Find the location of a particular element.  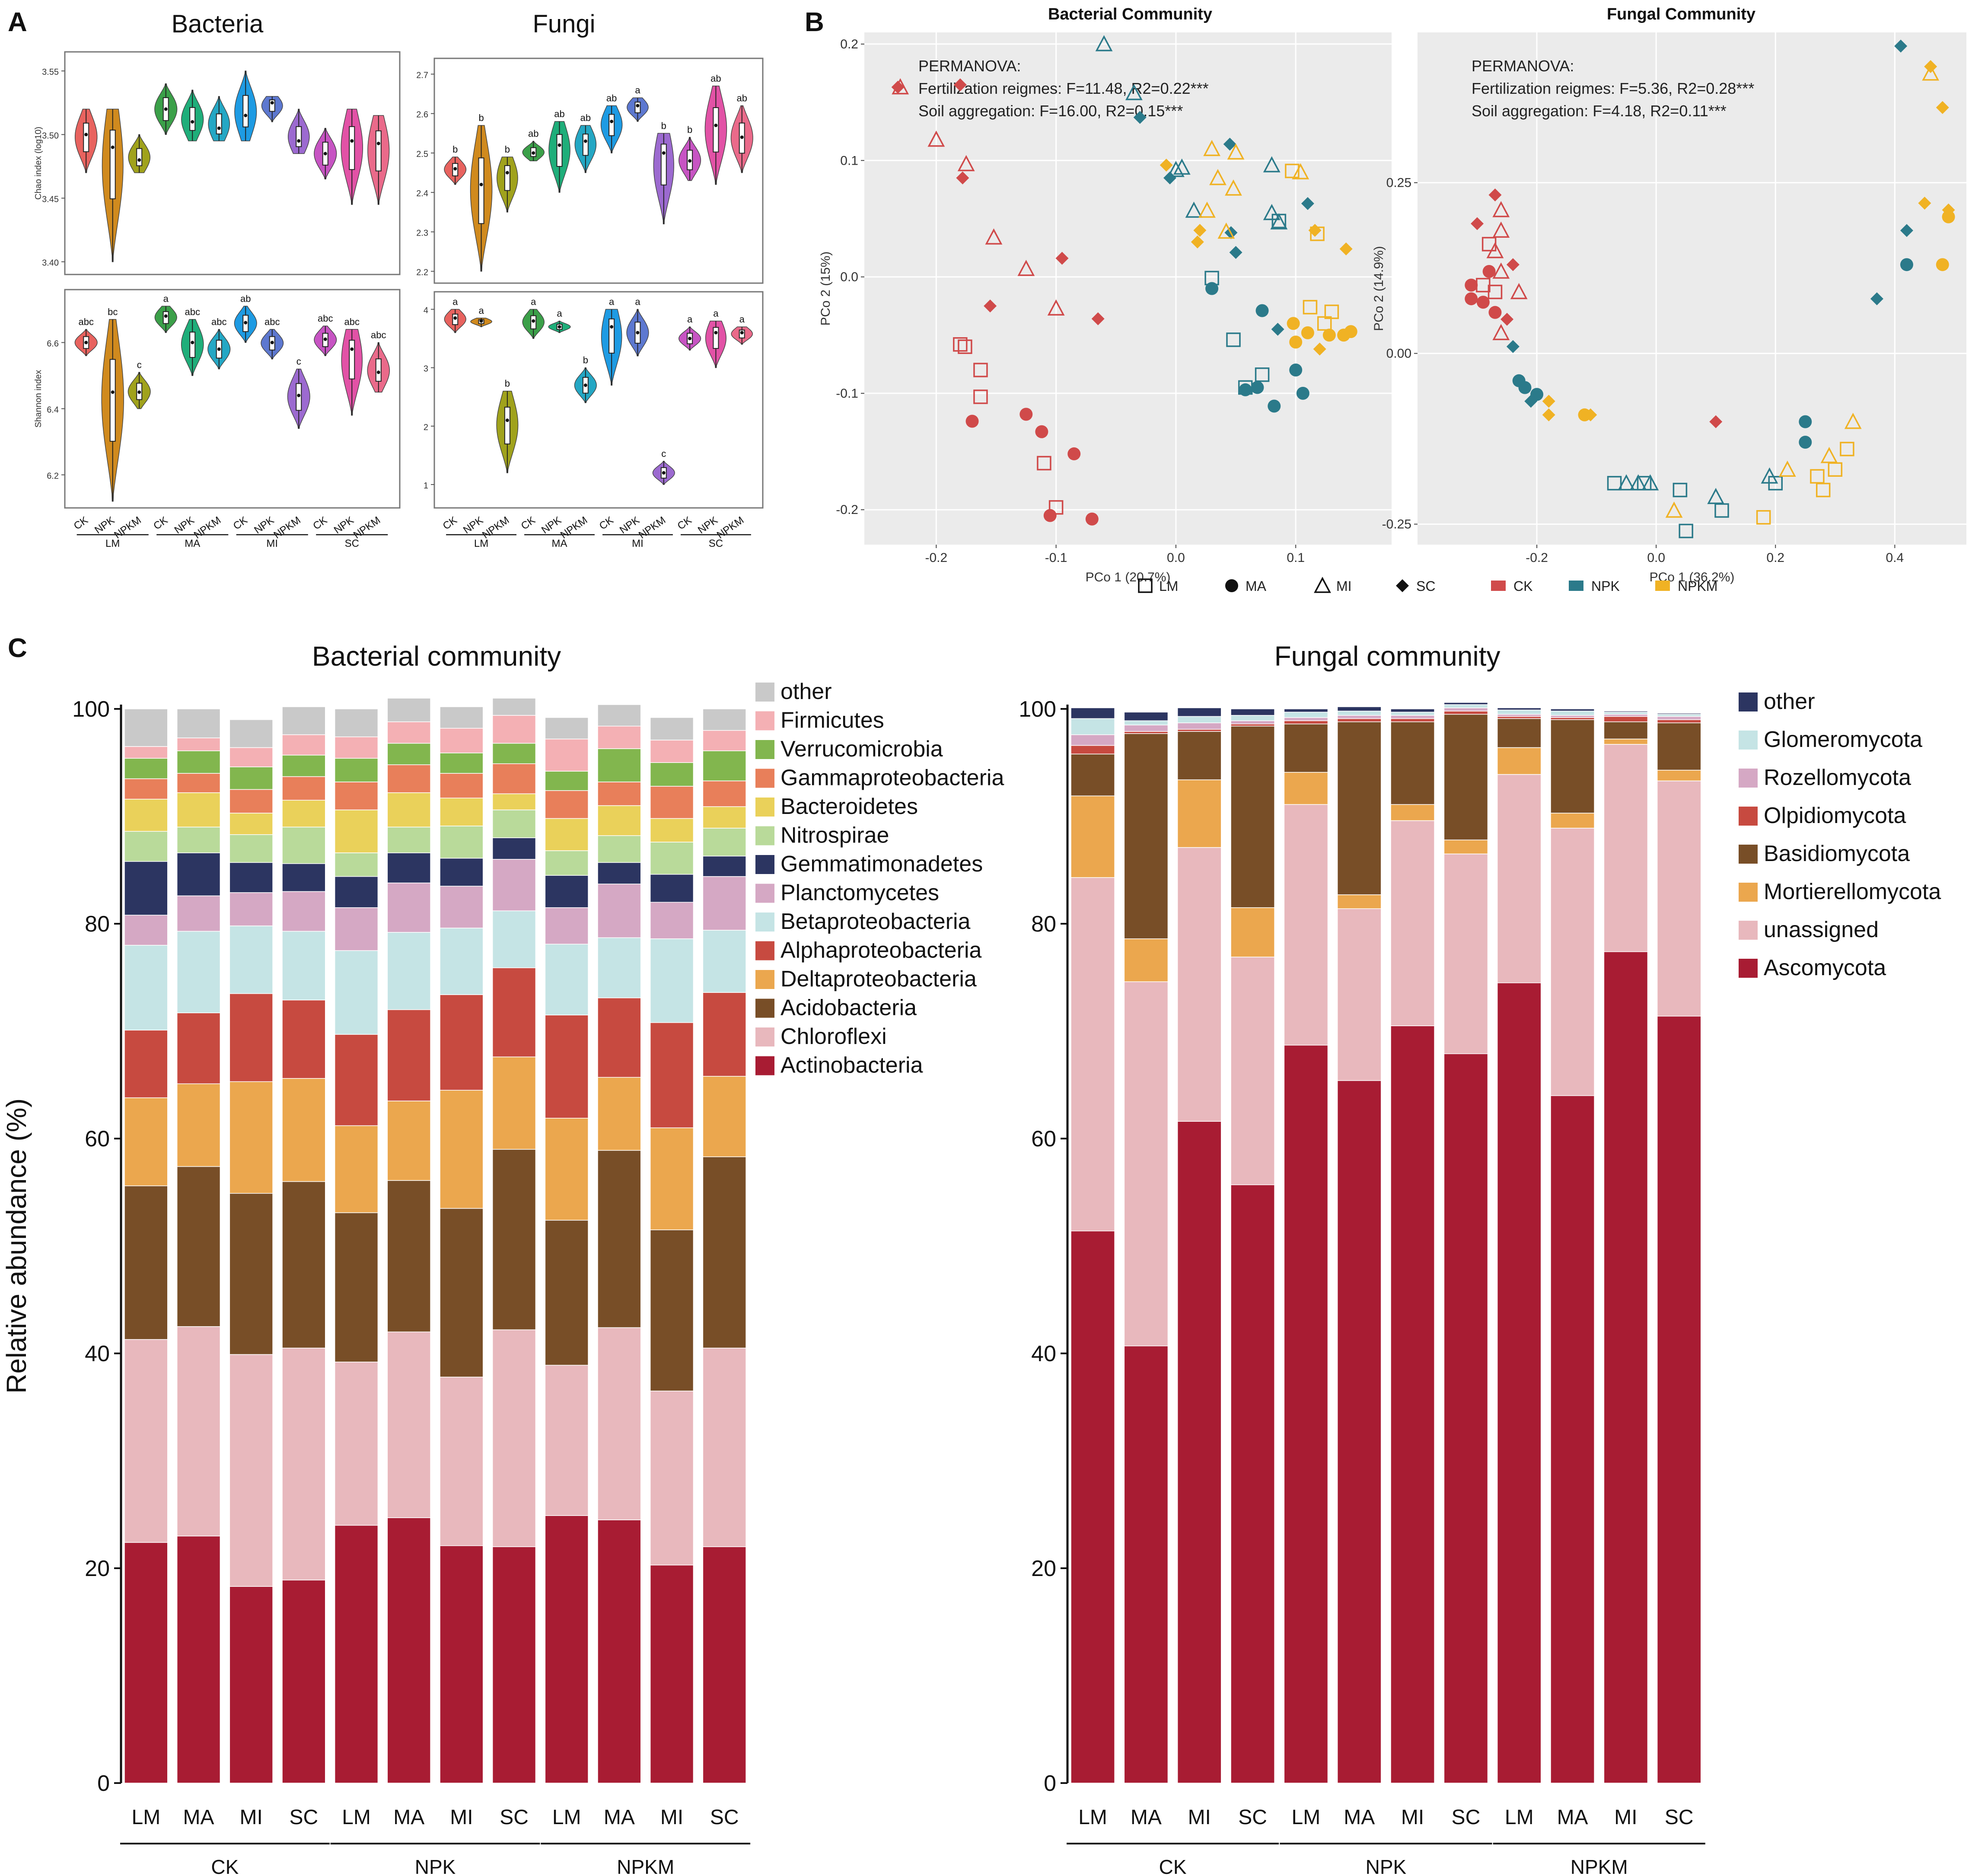

panel-label-a: A is located at coordinates (17, 22).